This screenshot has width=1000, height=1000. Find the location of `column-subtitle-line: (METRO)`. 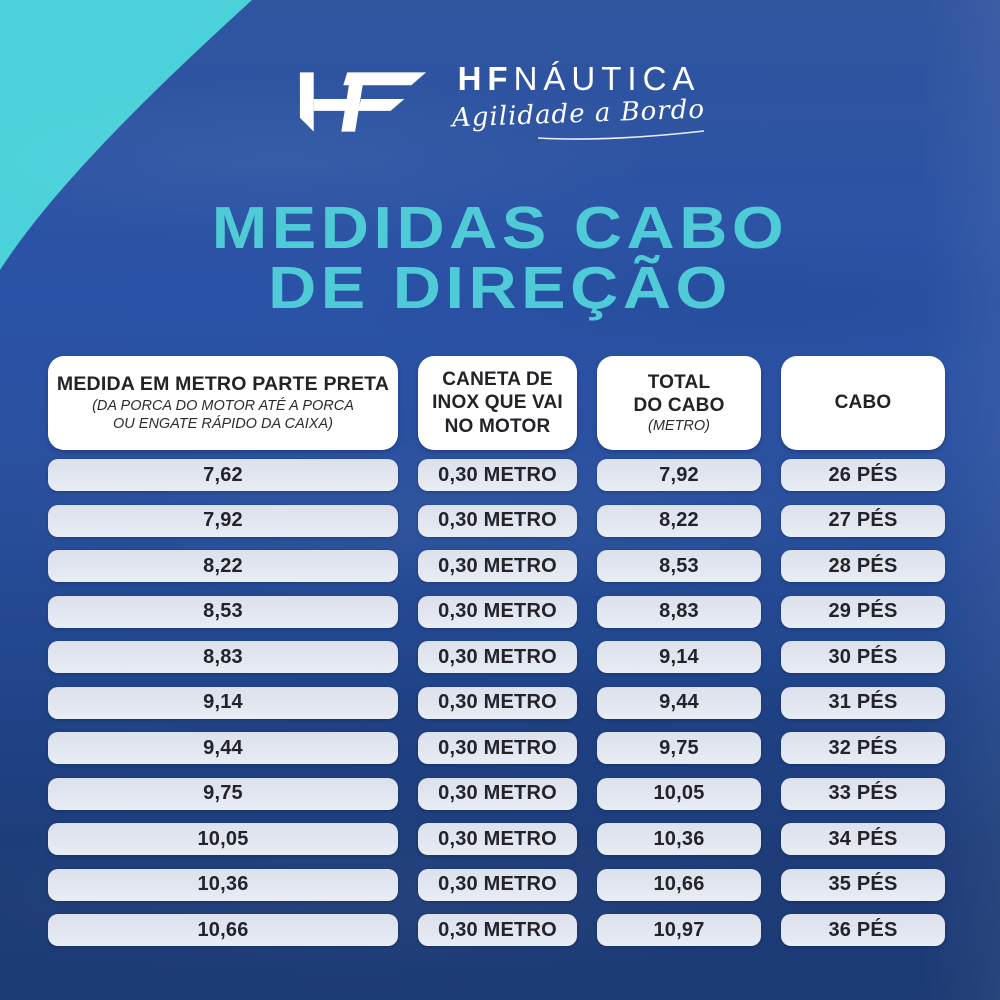

column-subtitle-line: (METRO) is located at coordinates (678, 426).